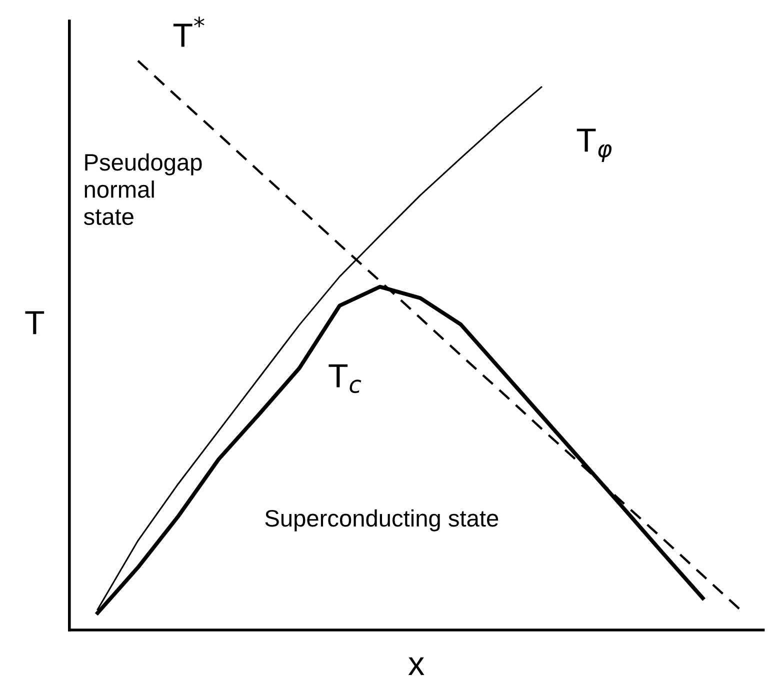 Image resolution: width=771 pixels, height=700 pixels. Describe the element at coordinates (416, 666) in the screenshot. I see `x-axis-title: x` at that location.